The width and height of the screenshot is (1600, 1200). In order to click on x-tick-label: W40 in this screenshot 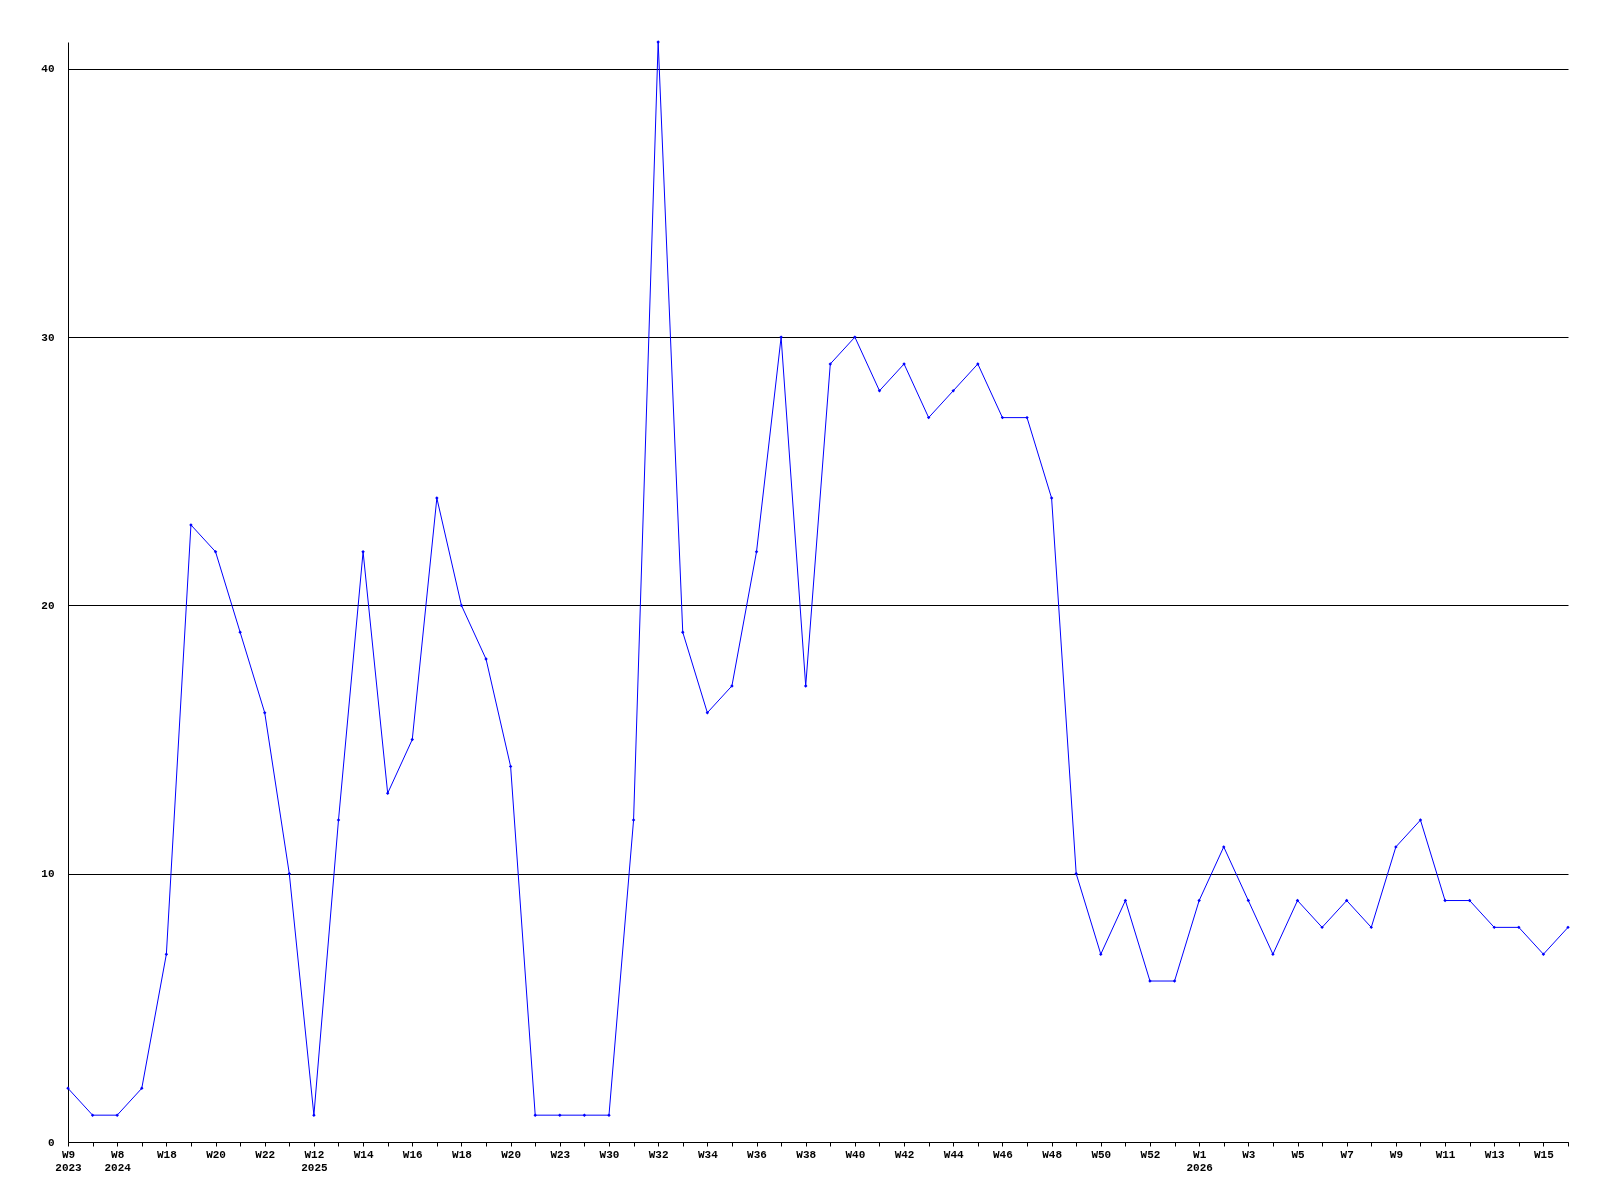, I will do `click(855, 1154)`.